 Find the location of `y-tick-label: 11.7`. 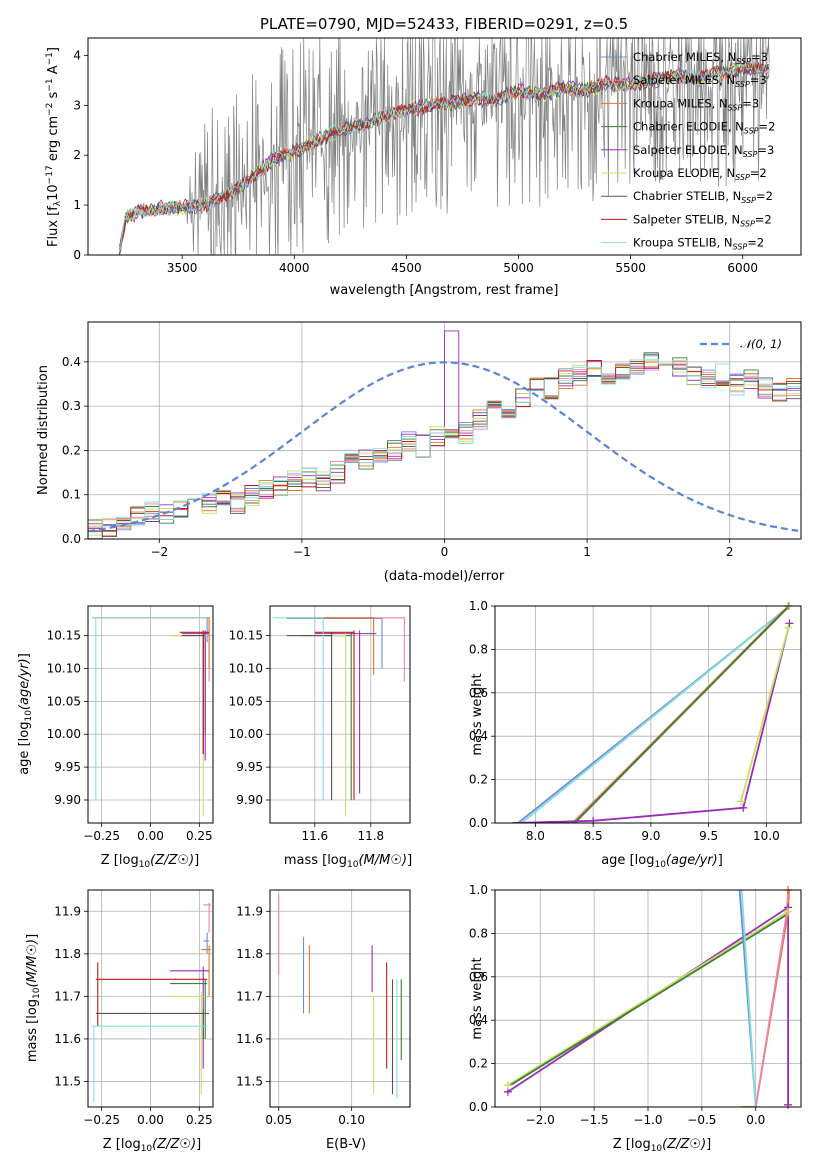

y-tick-label: 11.7 is located at coordinates (249, 996).